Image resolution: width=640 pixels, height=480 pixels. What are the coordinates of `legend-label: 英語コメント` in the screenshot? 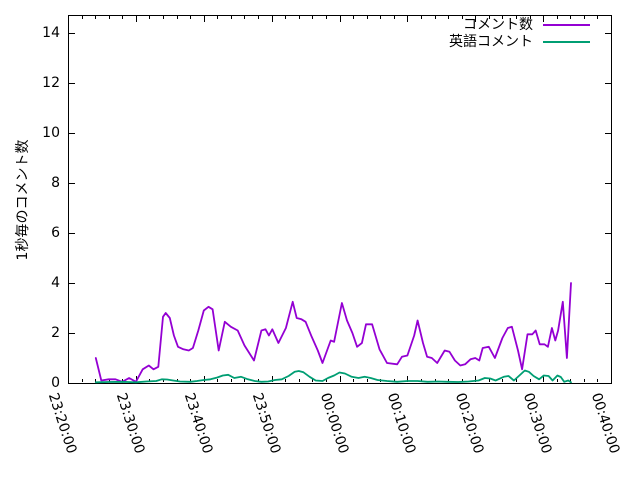 It's located at (491, 42).